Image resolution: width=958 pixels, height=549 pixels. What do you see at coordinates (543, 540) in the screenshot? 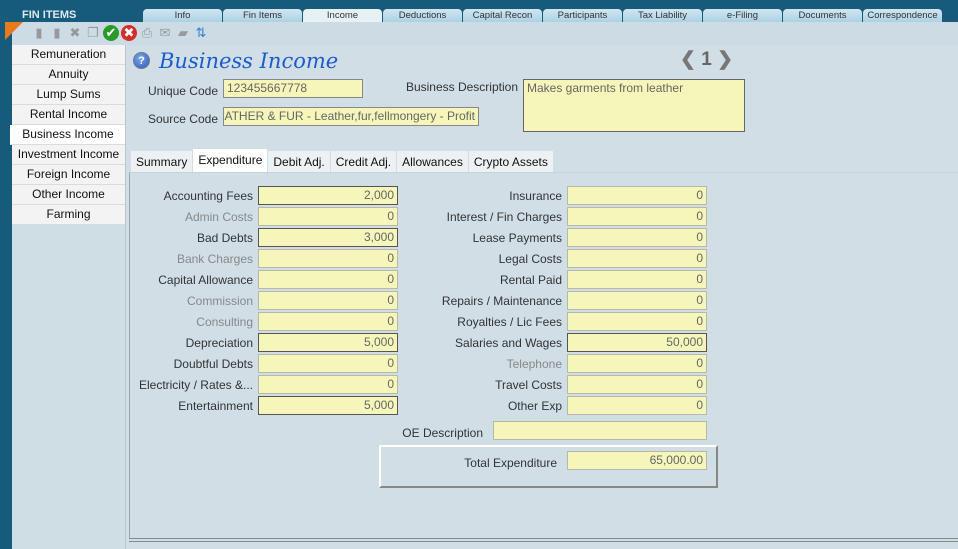
I see `divider` at bounding box center [543, 540].